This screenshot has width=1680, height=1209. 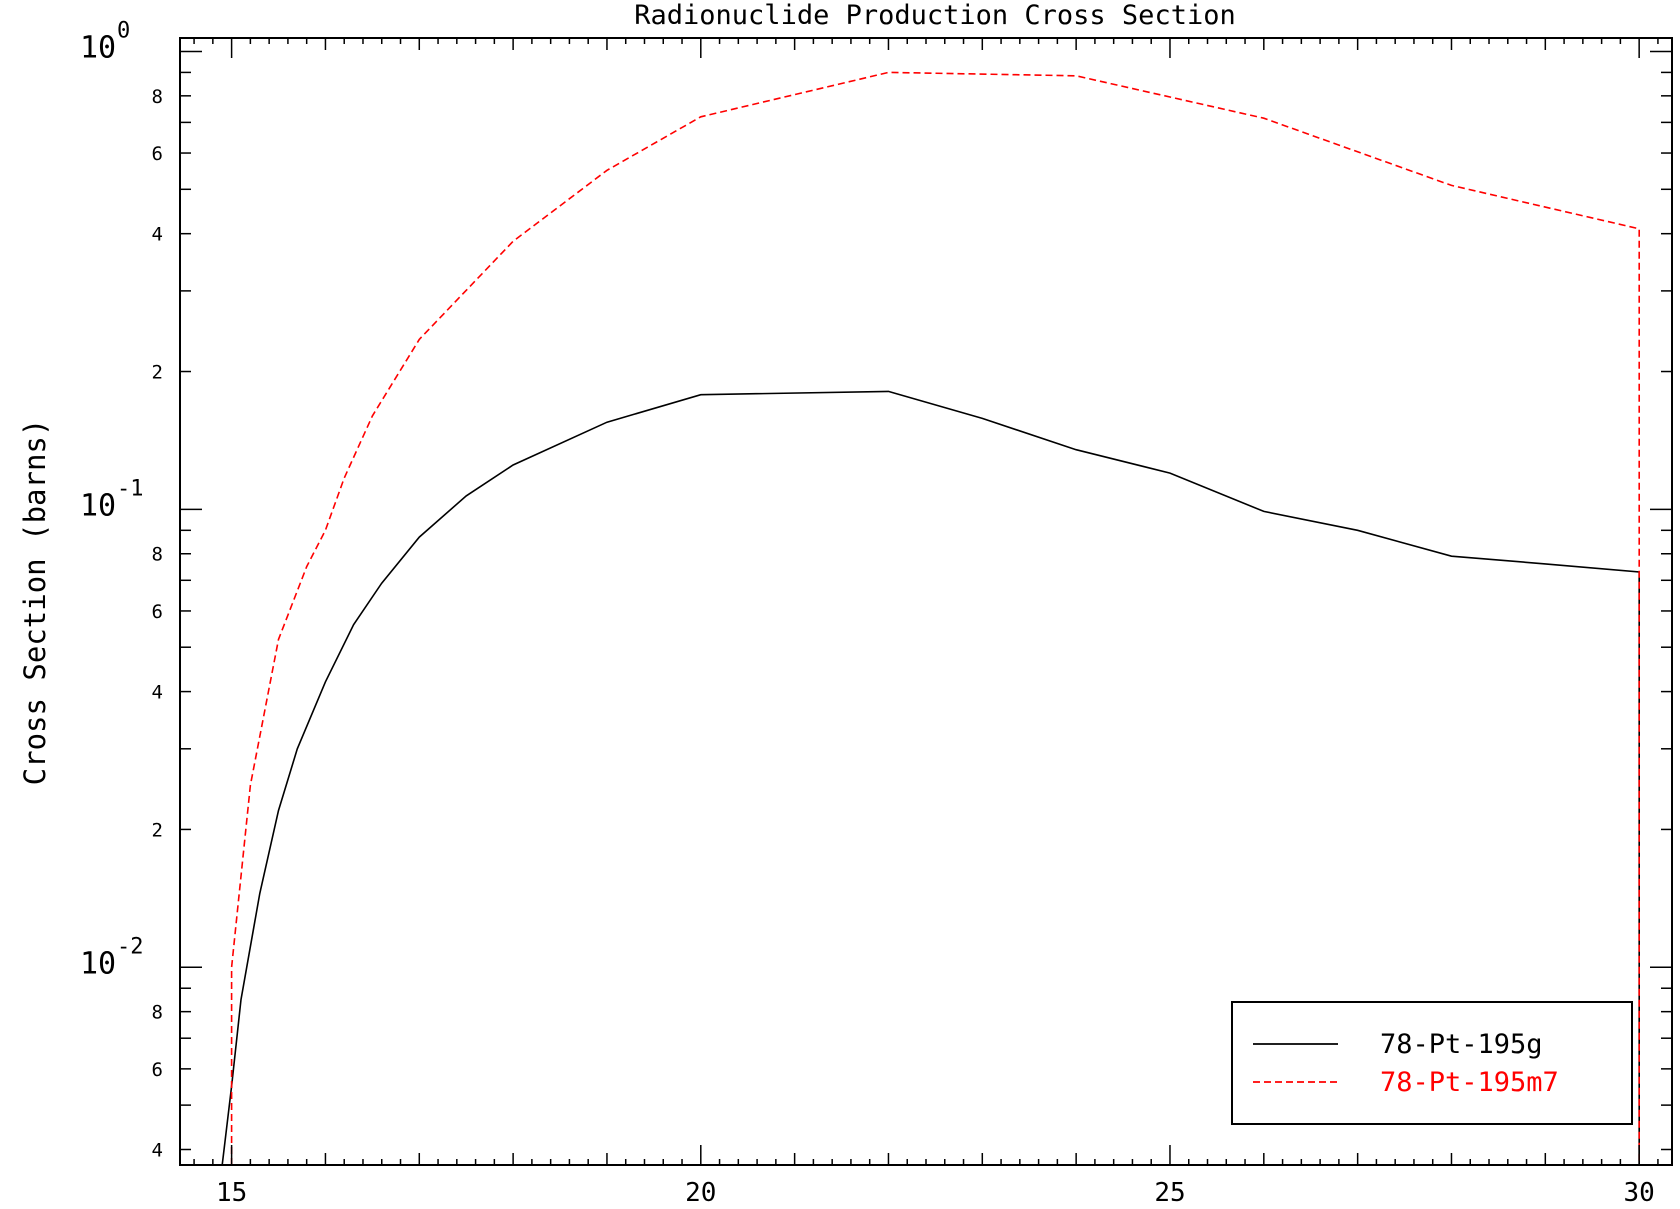 I want to click on x-tick-label: 25, so click(x=1169, y=1193).